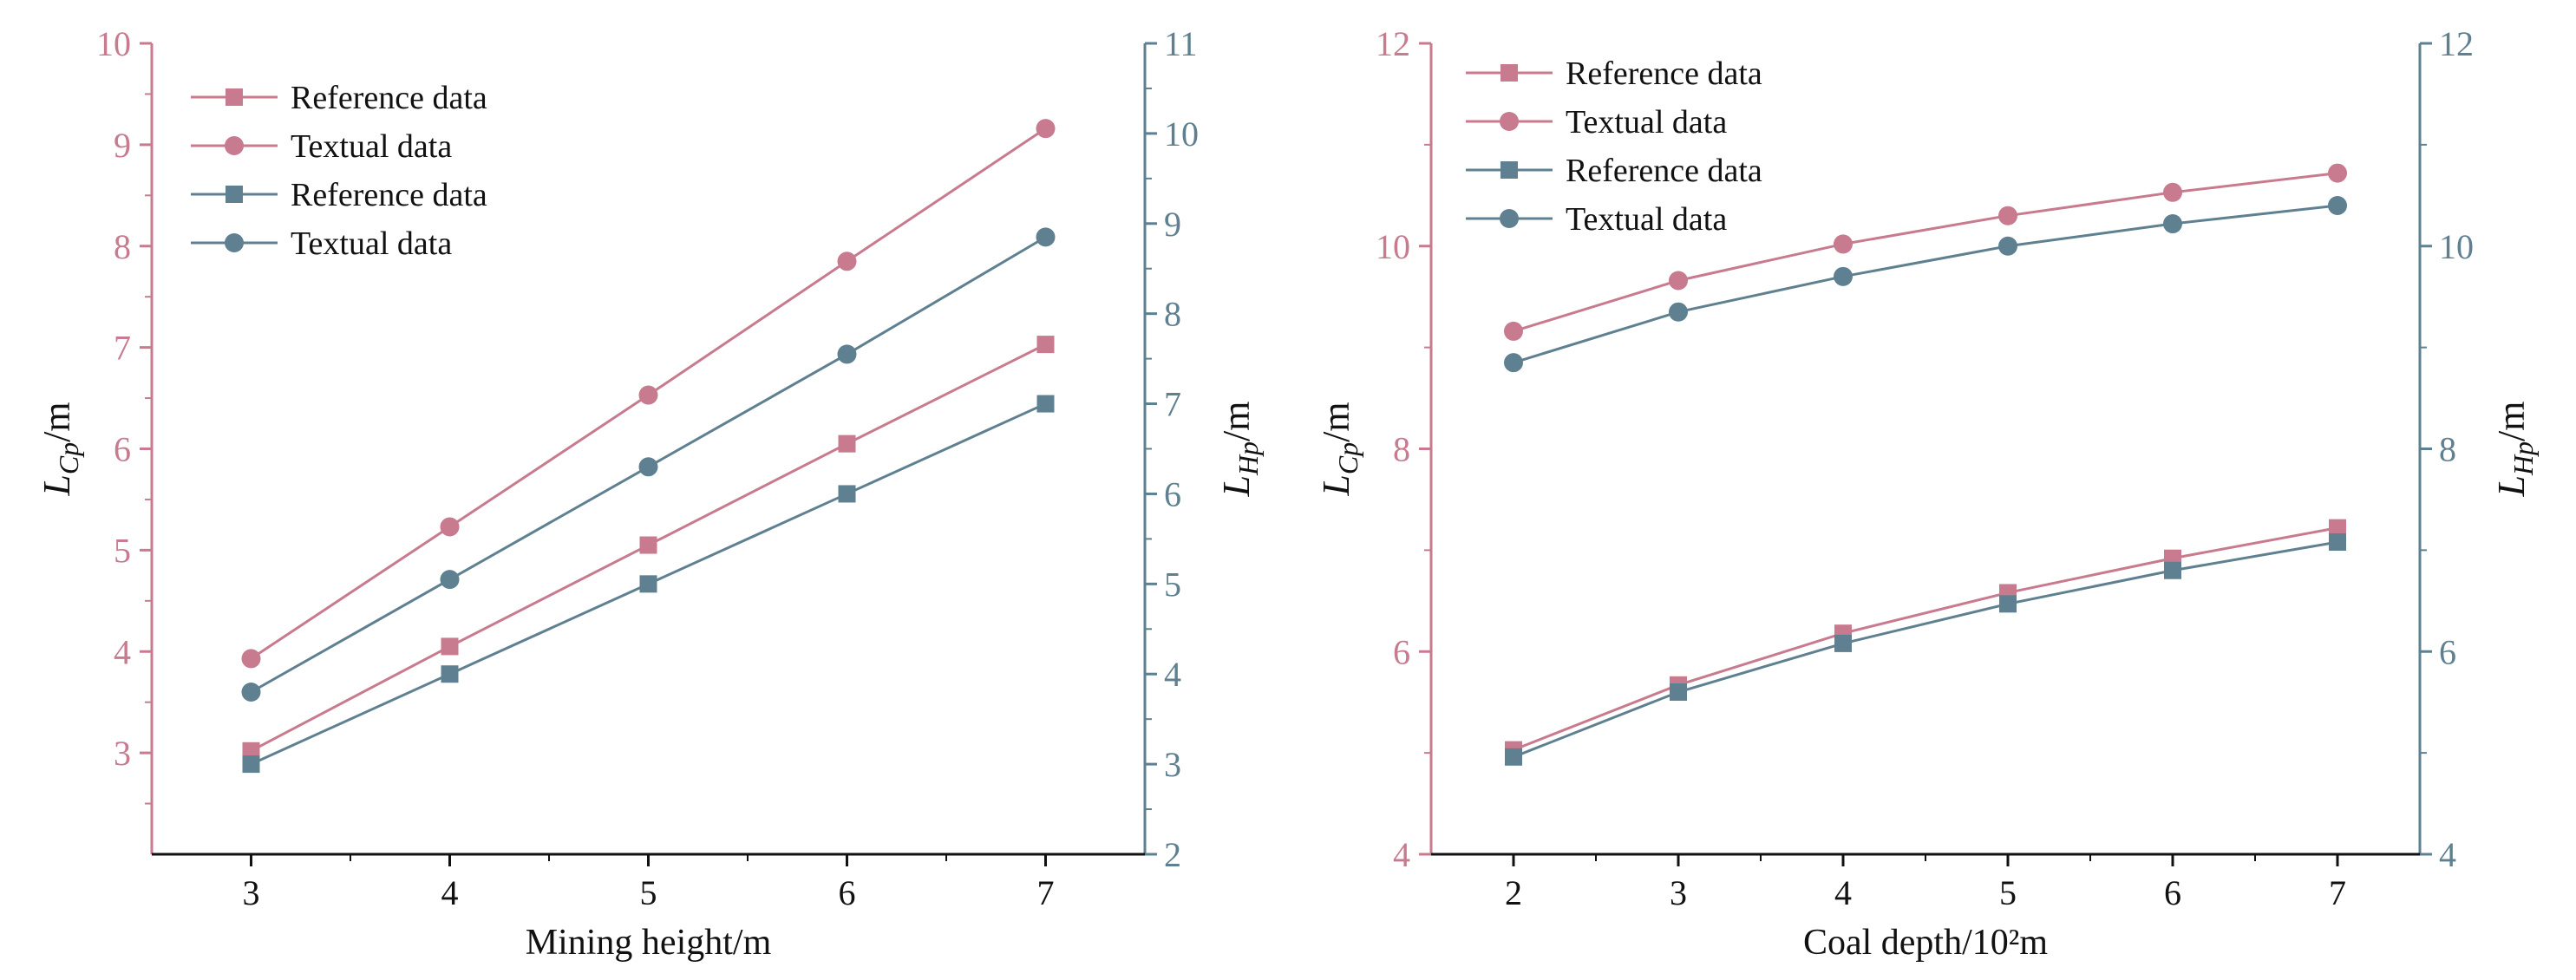 The width and height of the screenshot is (2576, 980). Describe the element at coordinates (2456, 43) in the screenshot. I see `right-tick-label: 12` at that location.